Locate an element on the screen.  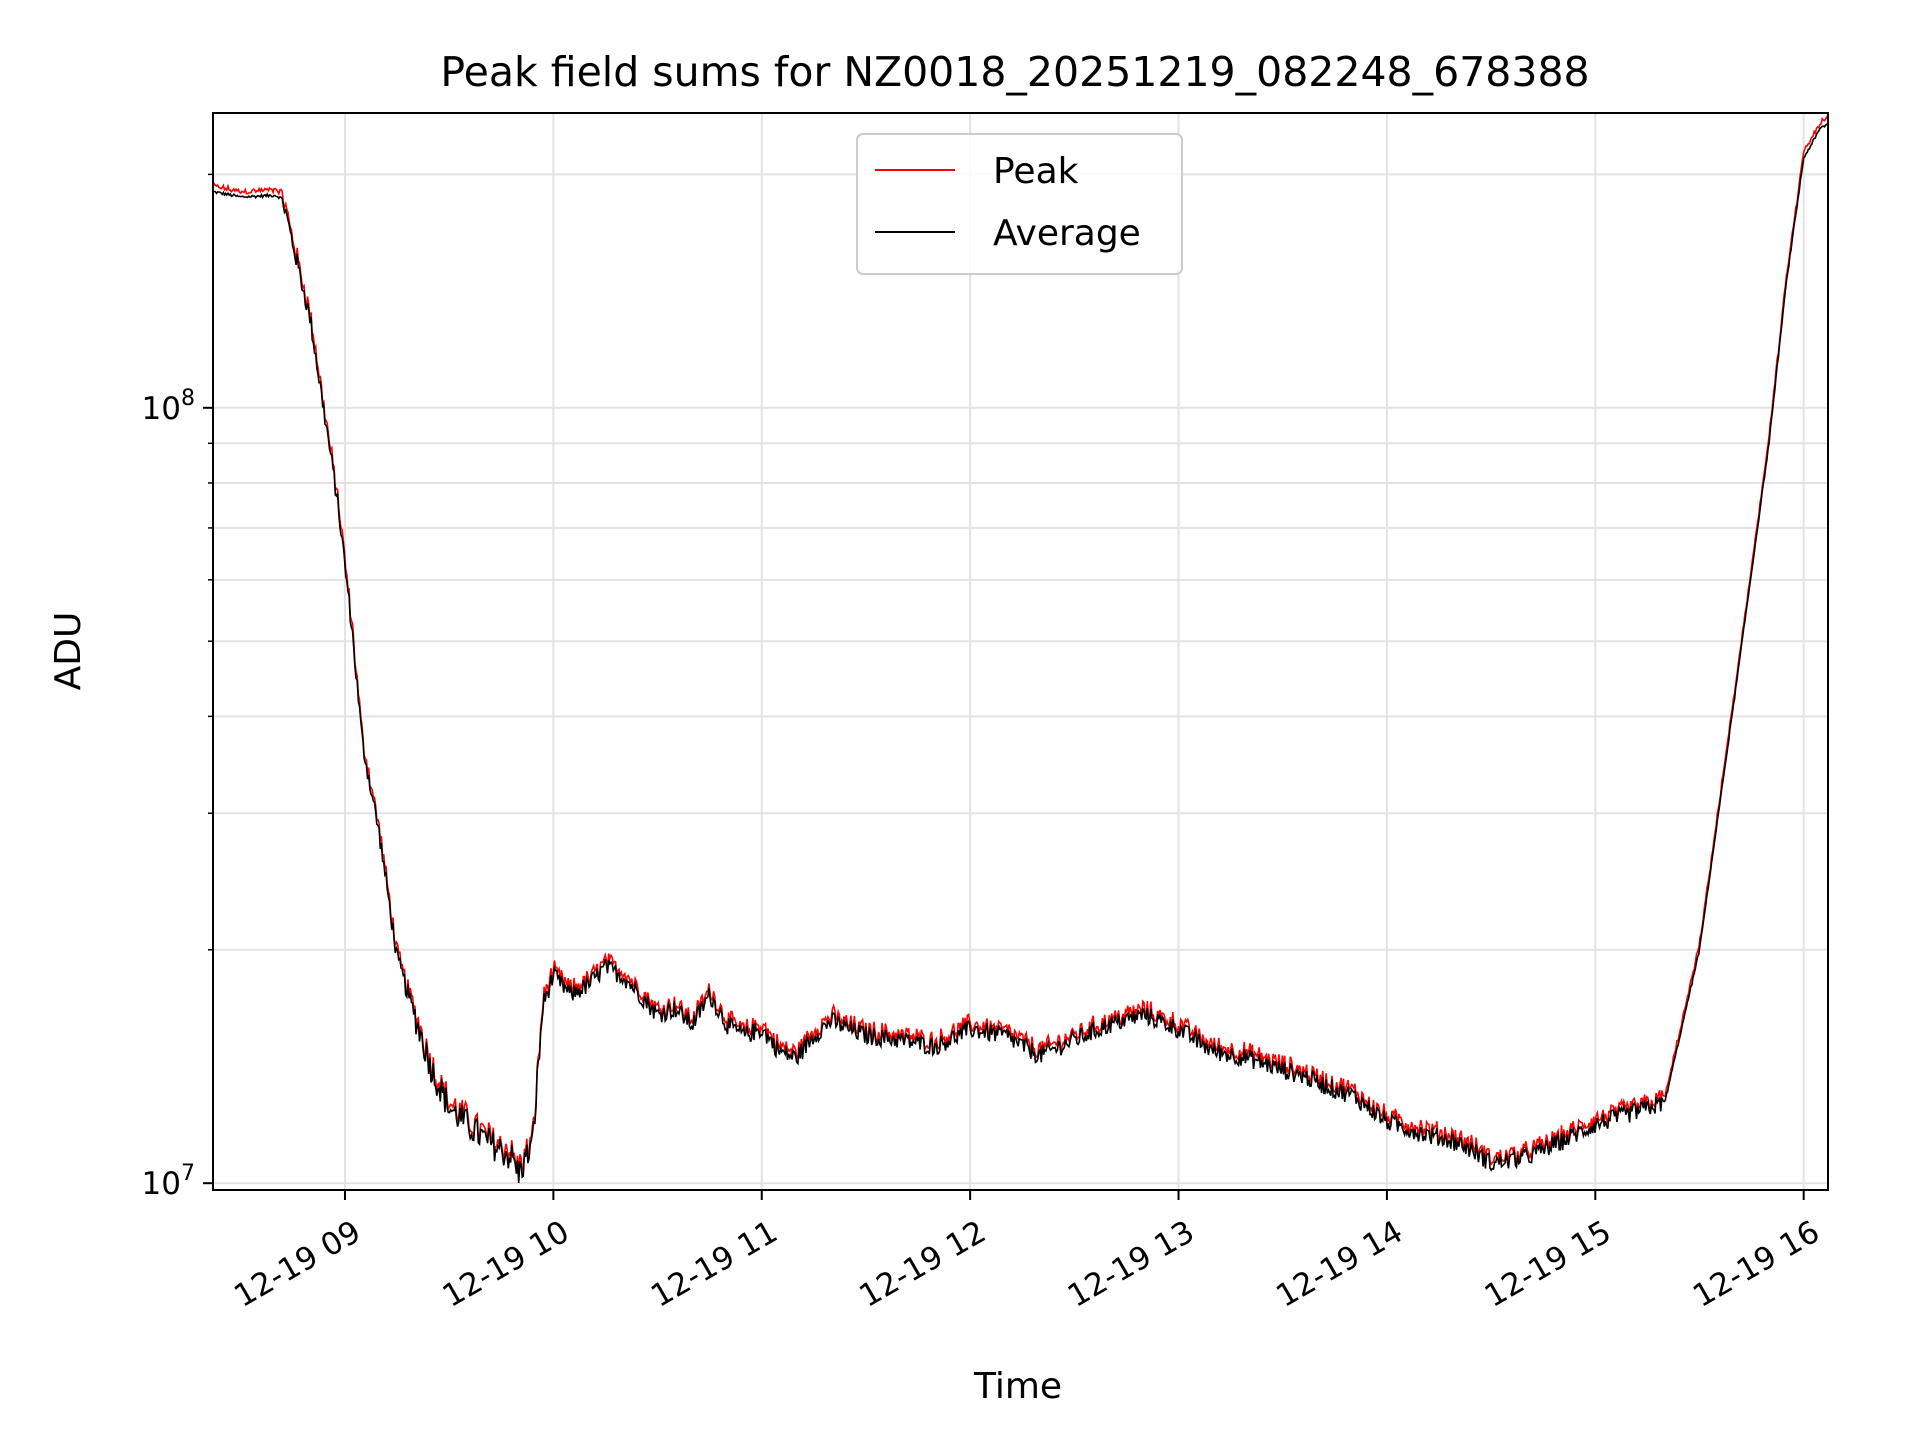
y-tick-label: 10⁸ is located at coordinates (168, 406).